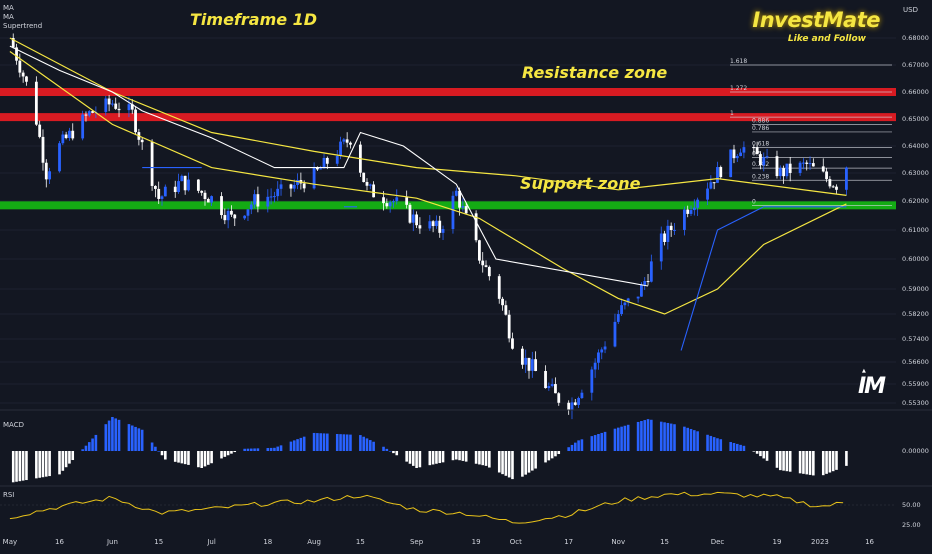 The image size is (932, 554). I want to click on indicator-label-ma-1: MA, so click(8, 8).